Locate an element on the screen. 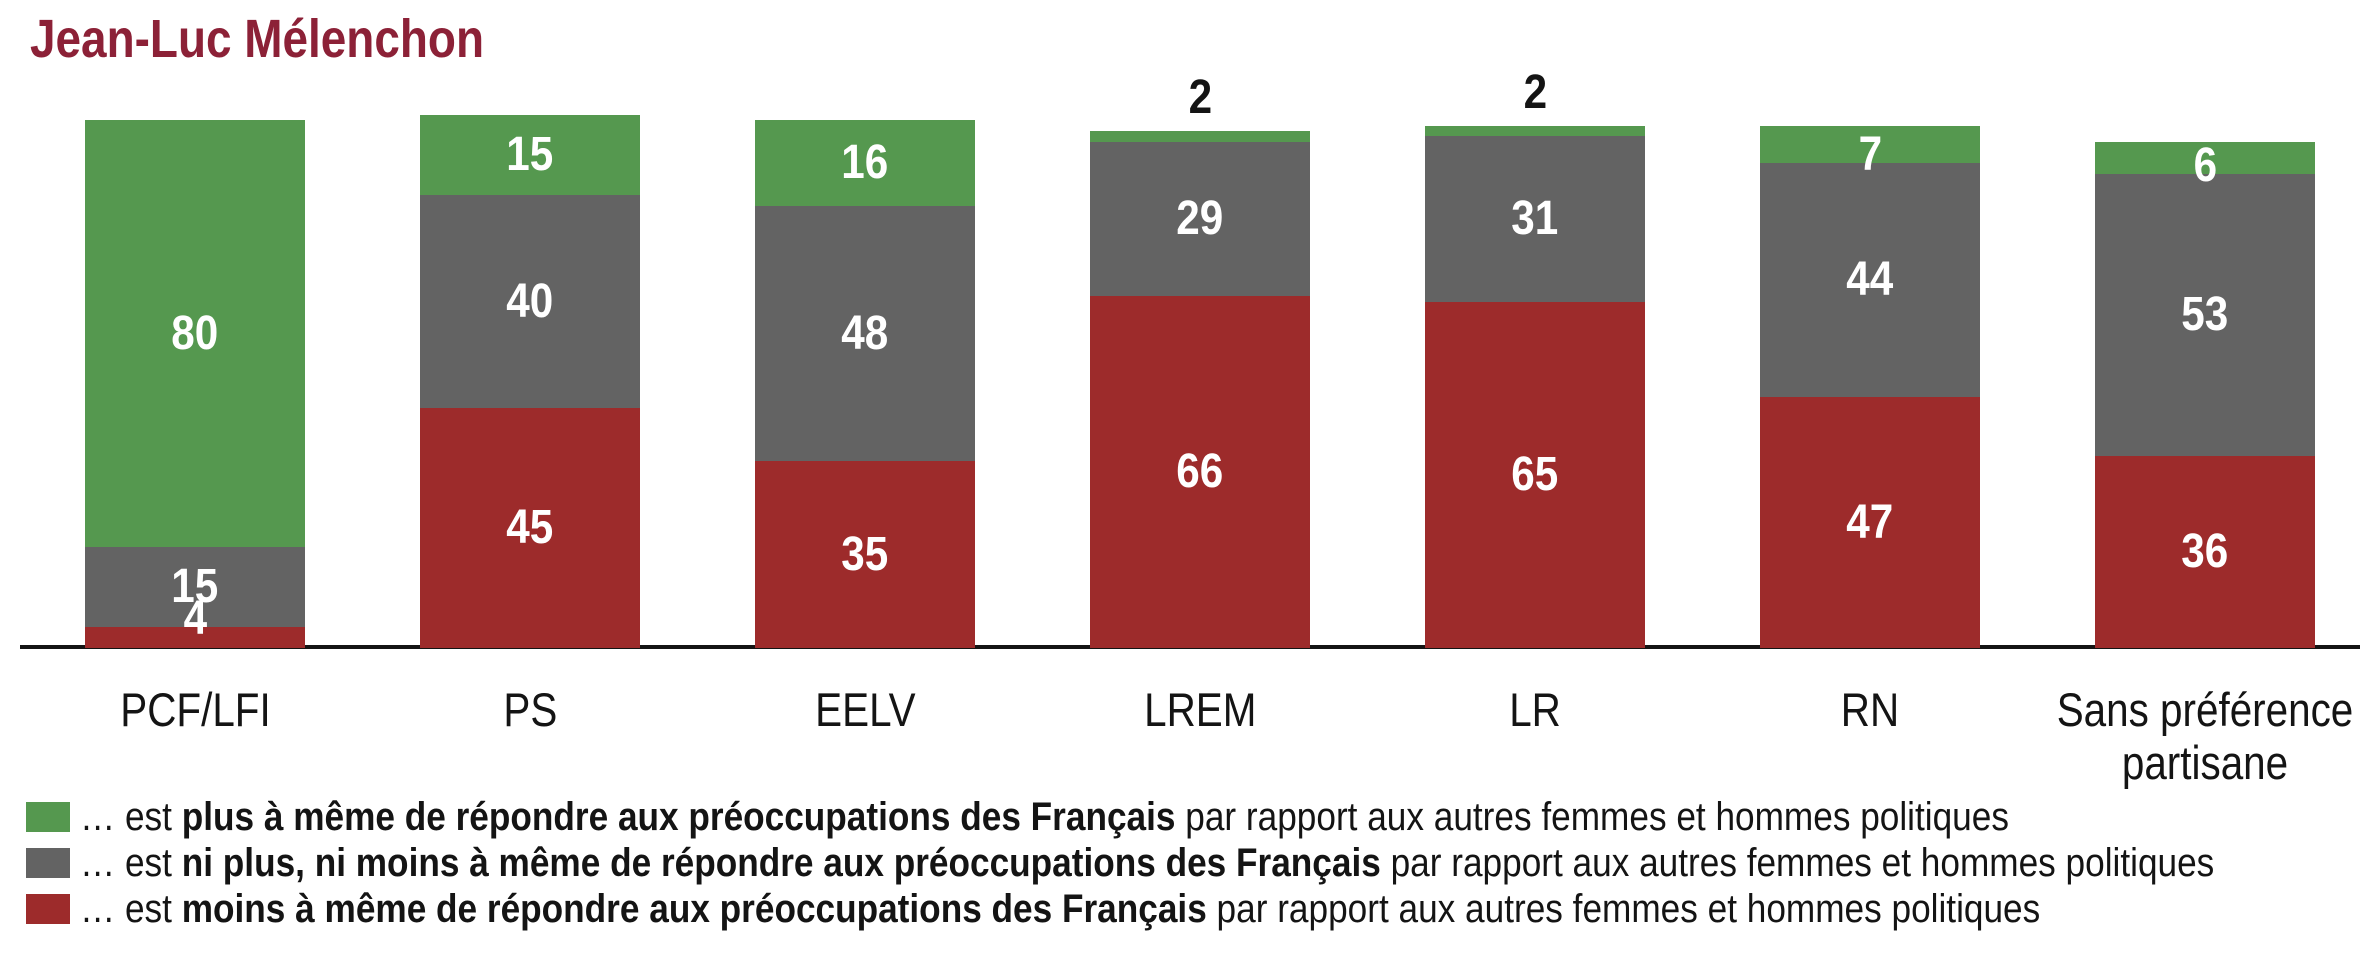 The height and width of the screenshot is (968, 2378). segment-plus-a-meme-sans-pr-f-rence-partisane is located at coordinates (2205, 157).